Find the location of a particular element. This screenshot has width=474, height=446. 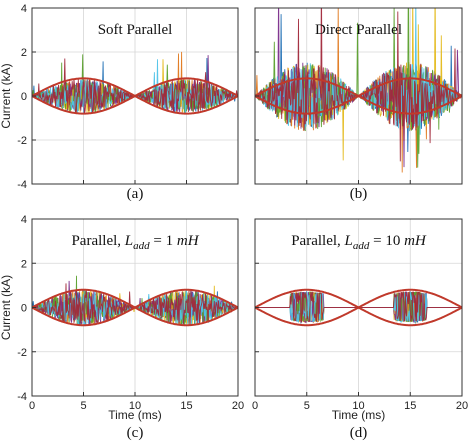

panel-title: Direct Parallel is located at coordinates (358, 30).